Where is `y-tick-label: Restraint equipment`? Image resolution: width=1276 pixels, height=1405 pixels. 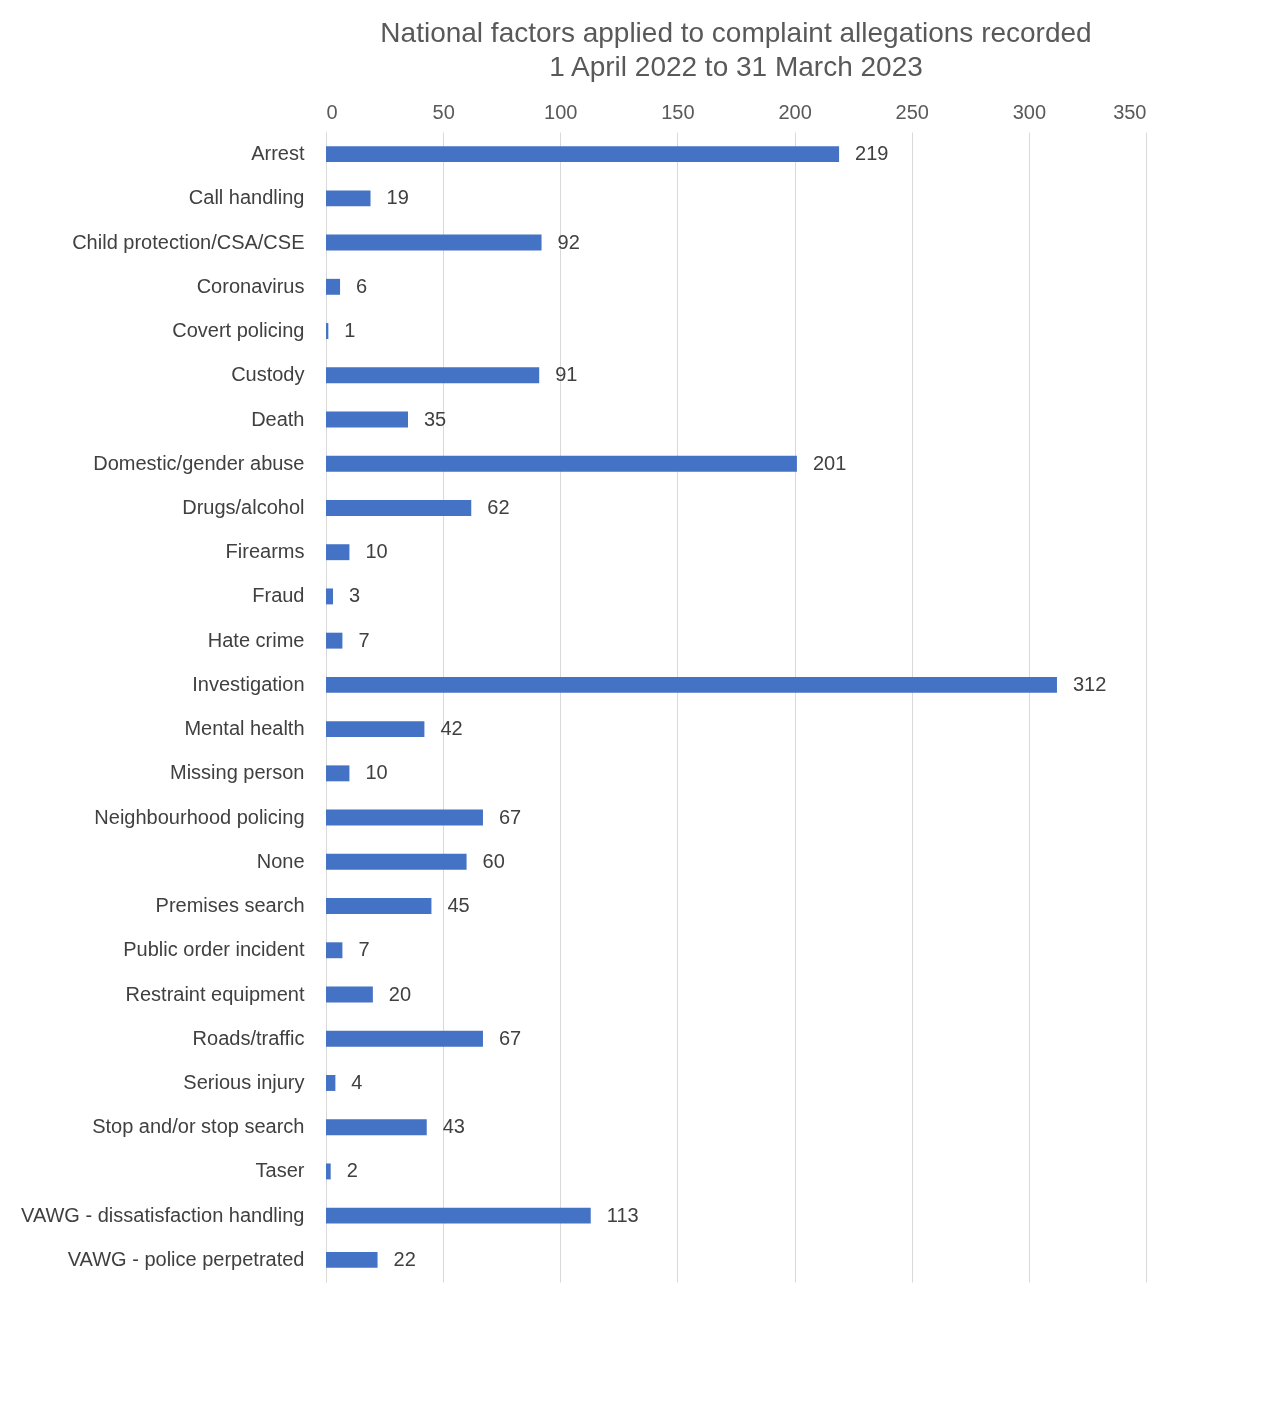 y-tick-label: Restraint equipment is located at coordinates (215, 993).